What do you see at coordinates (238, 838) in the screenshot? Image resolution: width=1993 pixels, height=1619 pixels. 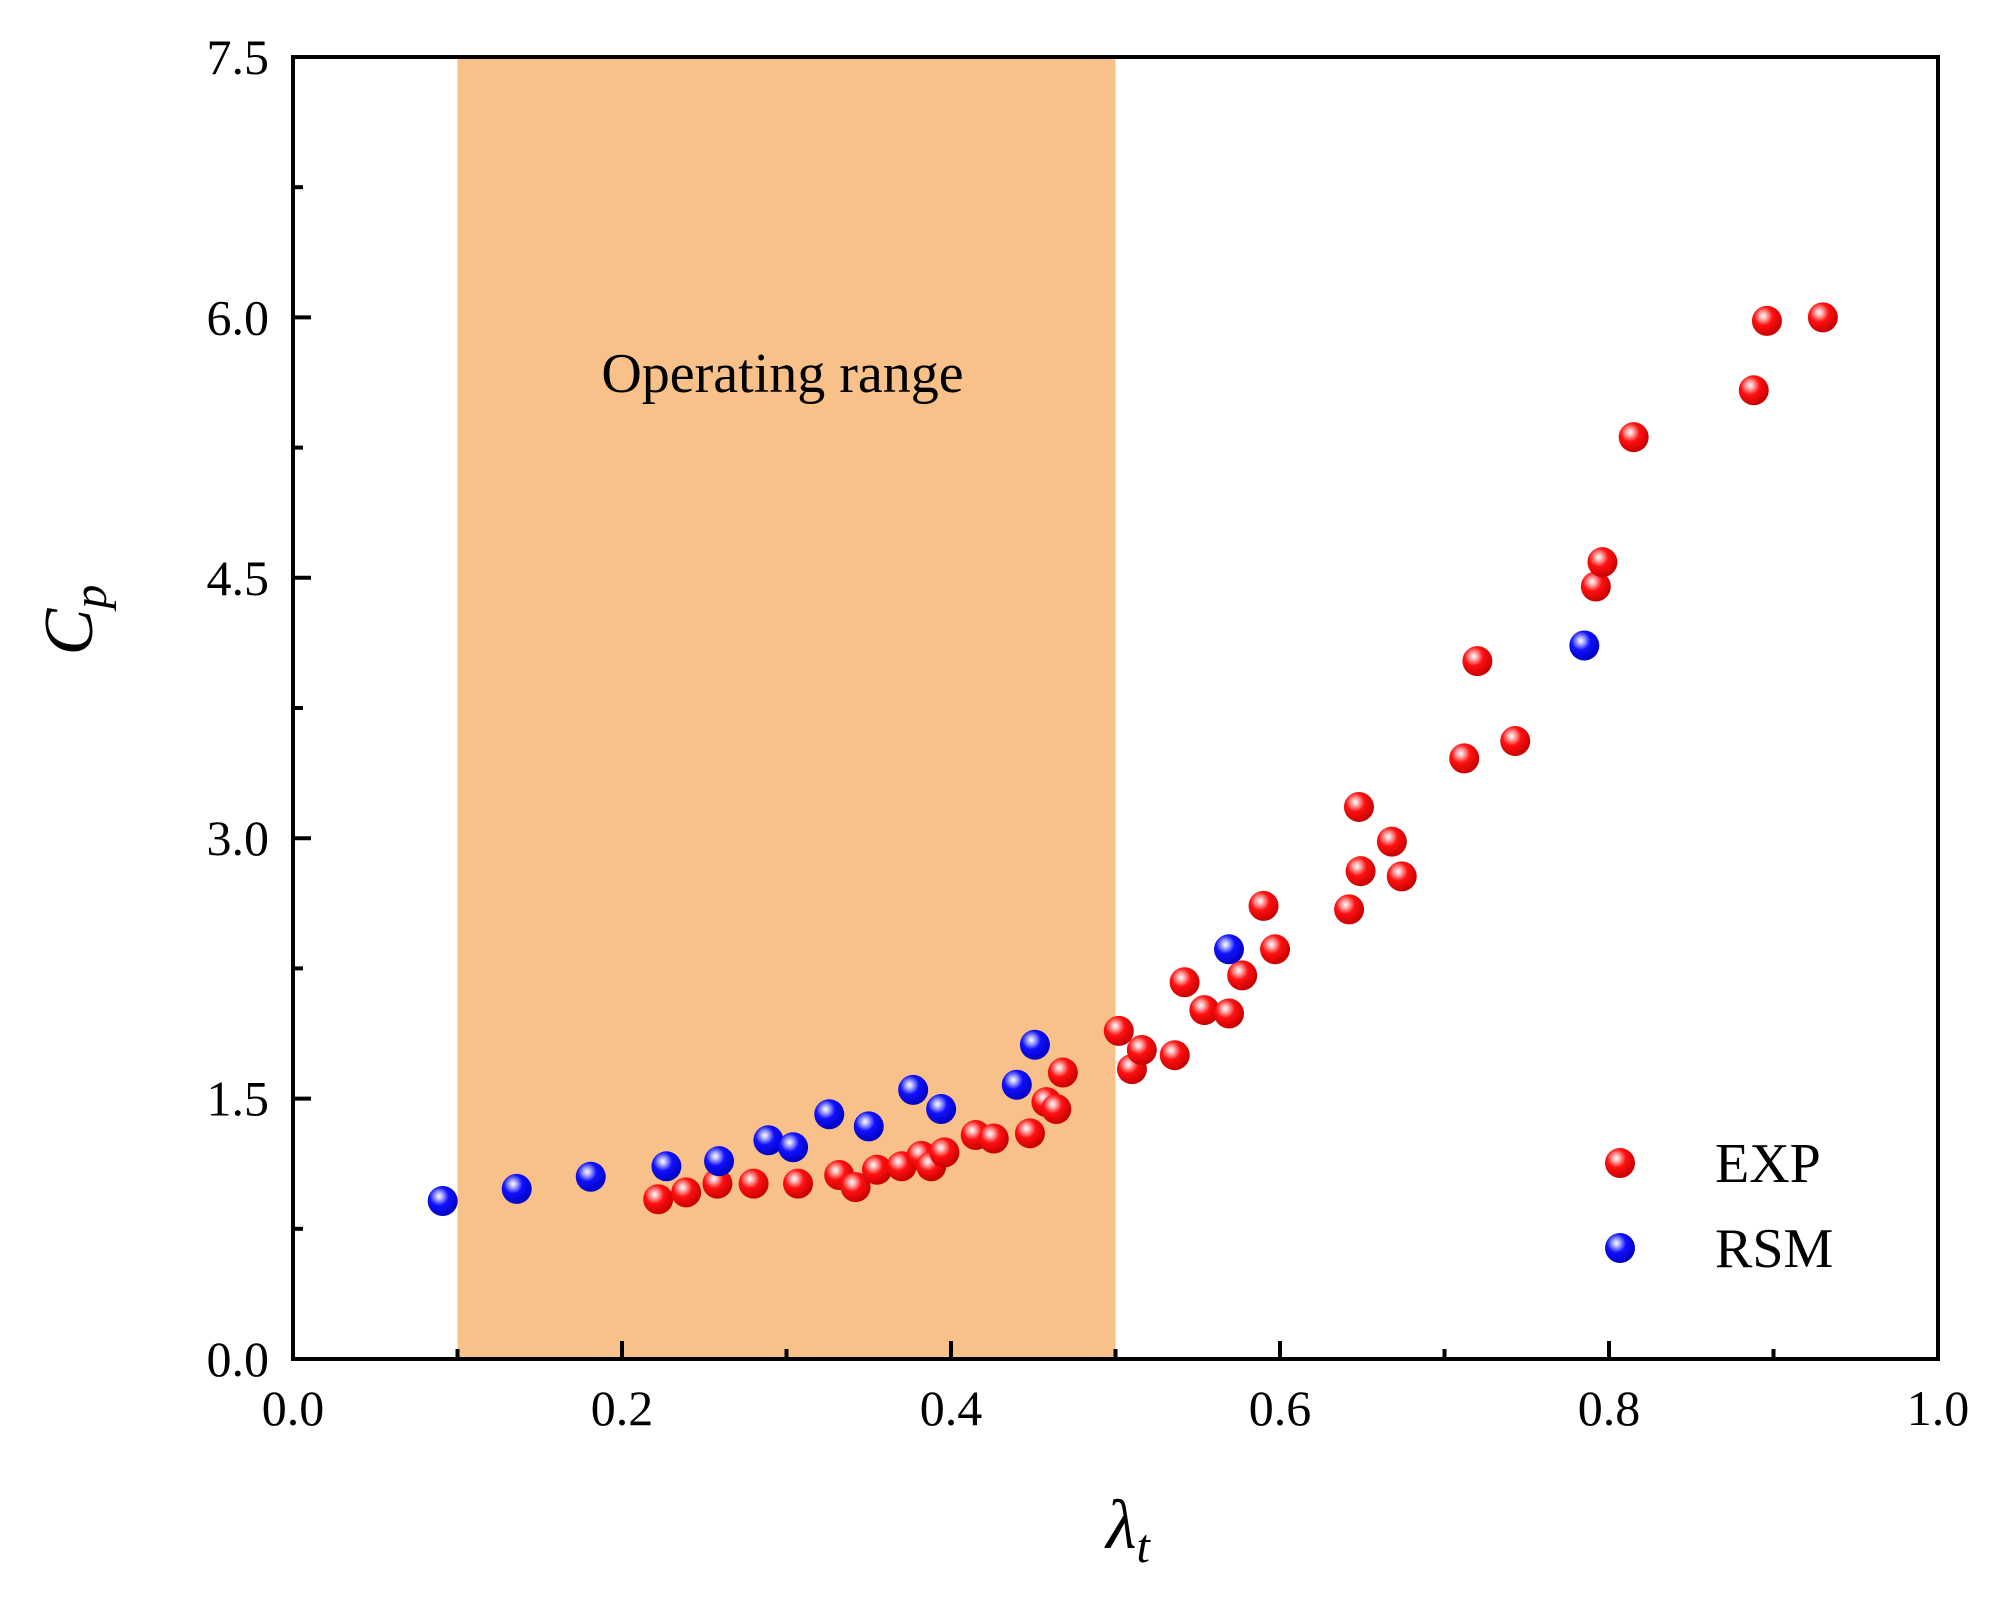 I see `y-tick-label: 3.0` at bounding box center [238, 838].